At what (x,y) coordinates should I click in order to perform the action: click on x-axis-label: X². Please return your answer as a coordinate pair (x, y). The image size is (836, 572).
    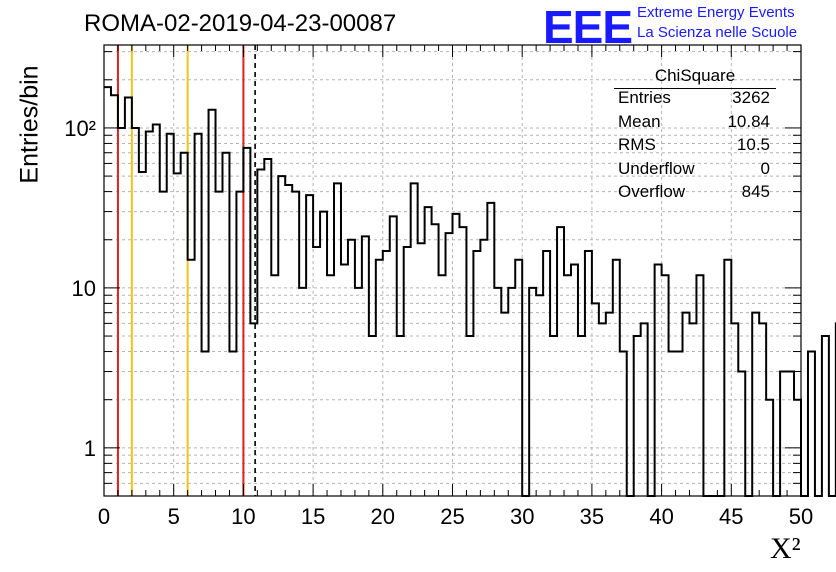
    Looking at the image, I should click on (785, 548).